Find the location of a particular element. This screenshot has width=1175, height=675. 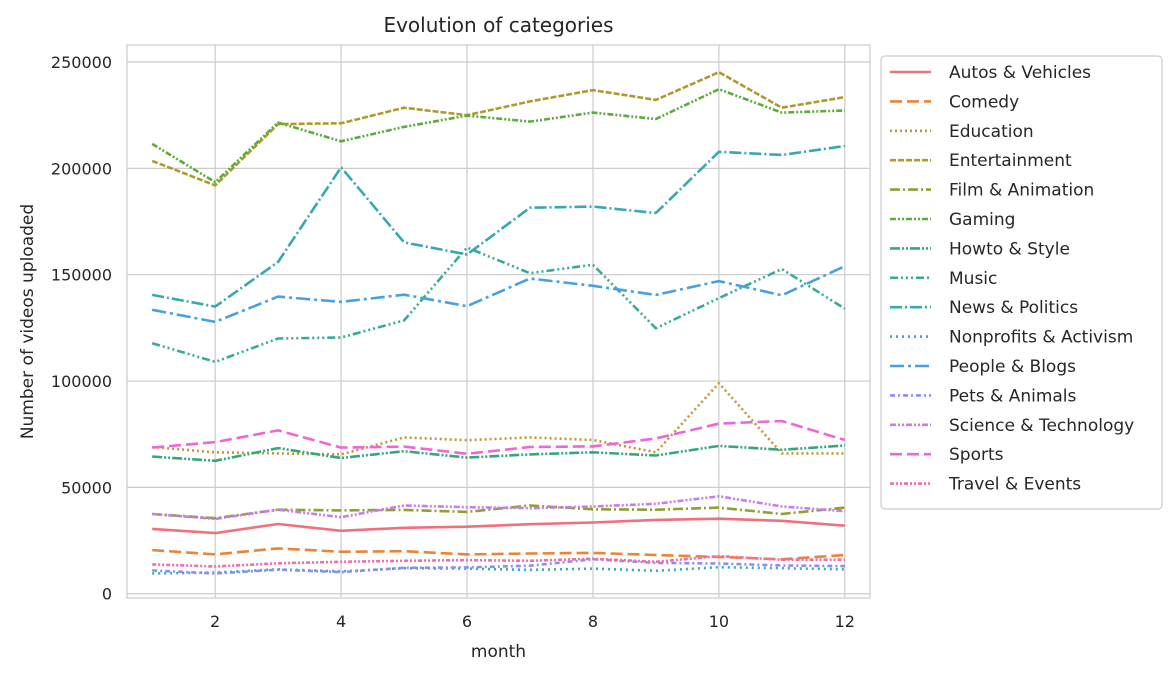

legend-label: Entertainment is located at coordinates (1010, 161).